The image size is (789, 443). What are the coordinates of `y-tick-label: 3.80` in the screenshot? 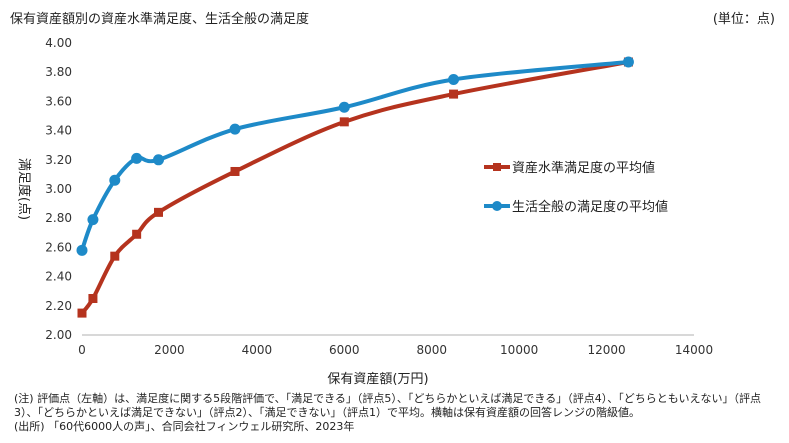 It's located at (58, 72).